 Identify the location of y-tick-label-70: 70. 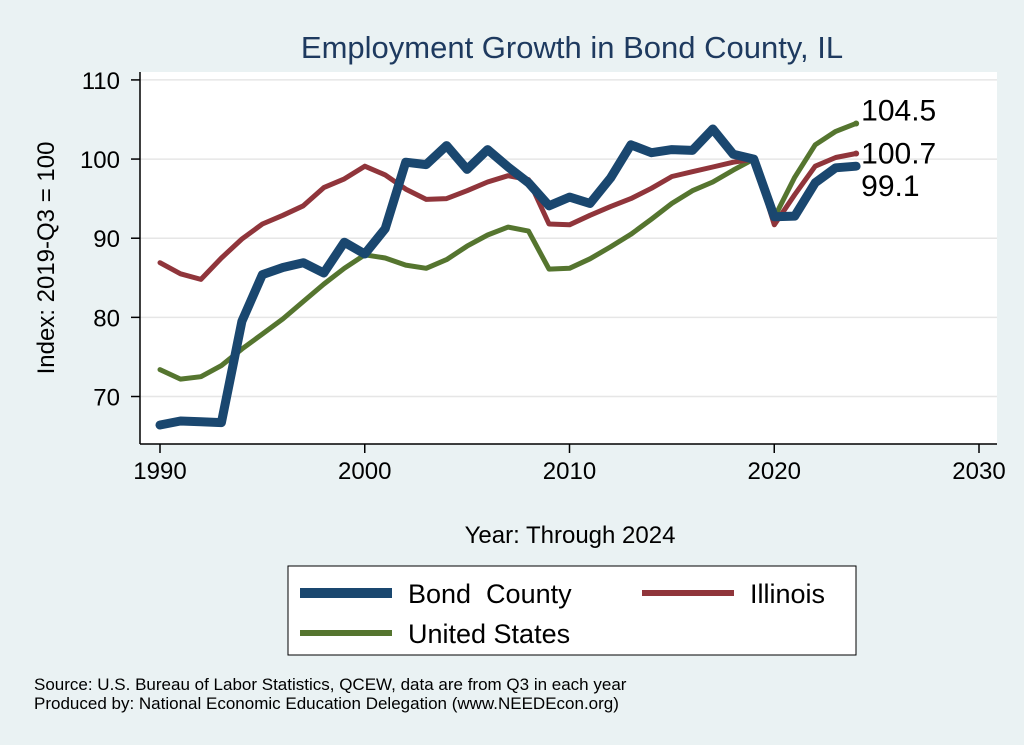
(106, 398).